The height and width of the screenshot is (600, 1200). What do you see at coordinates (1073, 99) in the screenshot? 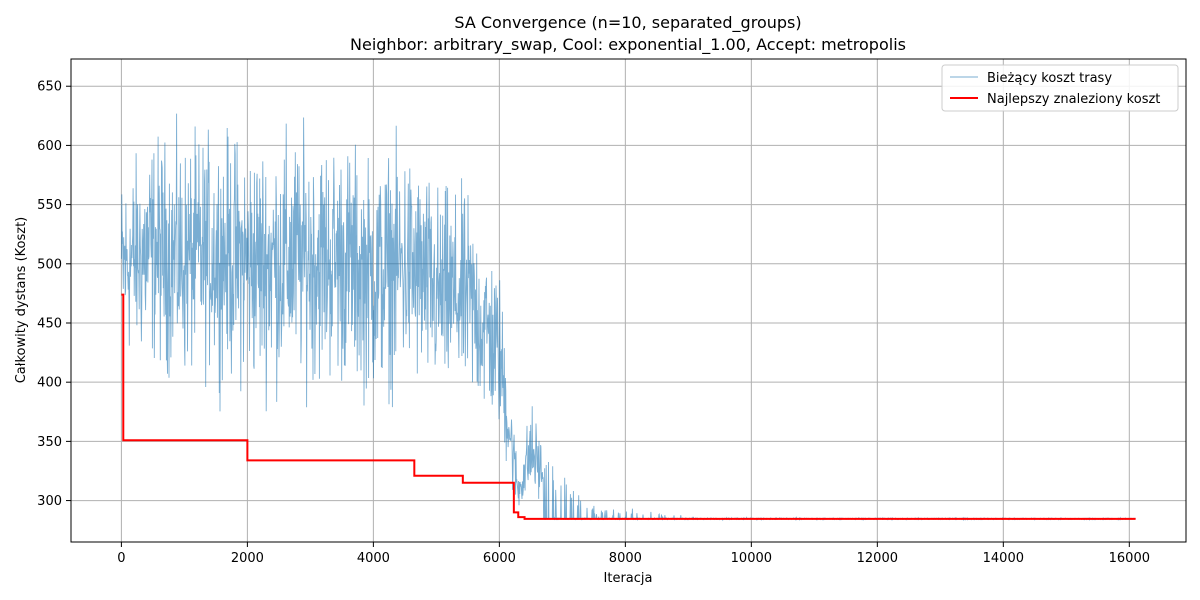
I see `legend-label-best: Najlepszy znaleziony koszt` at bounding box center [1073, 99].